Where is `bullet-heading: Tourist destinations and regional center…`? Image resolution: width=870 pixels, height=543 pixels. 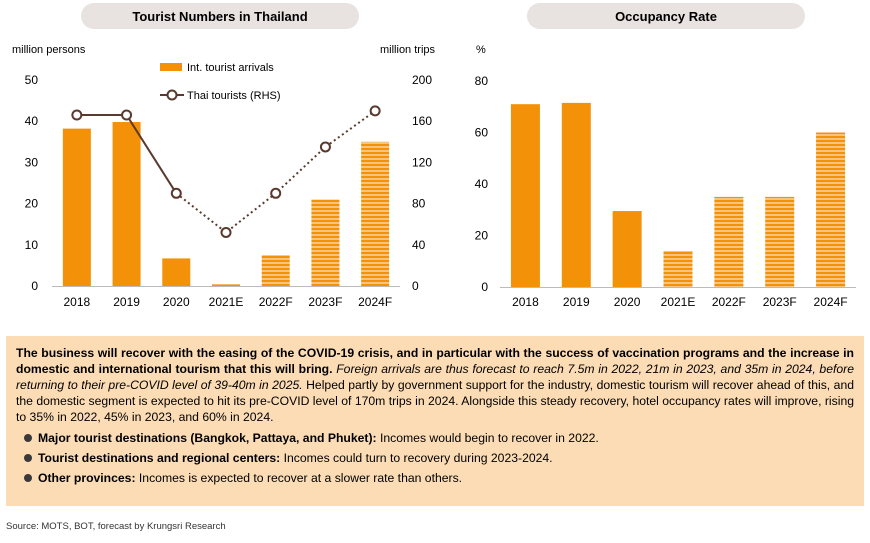 bullet-heading: Tourist destinations and regional center… is located at coordinates (159, 458).